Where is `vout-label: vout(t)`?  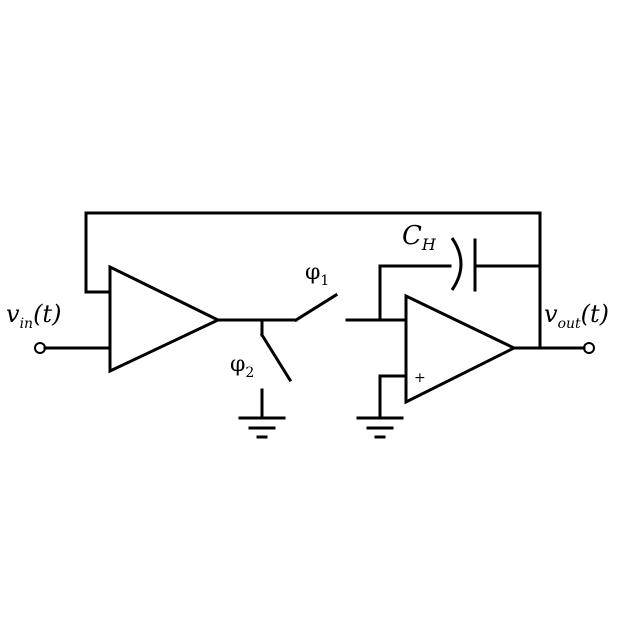
vout-label: vout(t) is located at coordinates (576, 316).